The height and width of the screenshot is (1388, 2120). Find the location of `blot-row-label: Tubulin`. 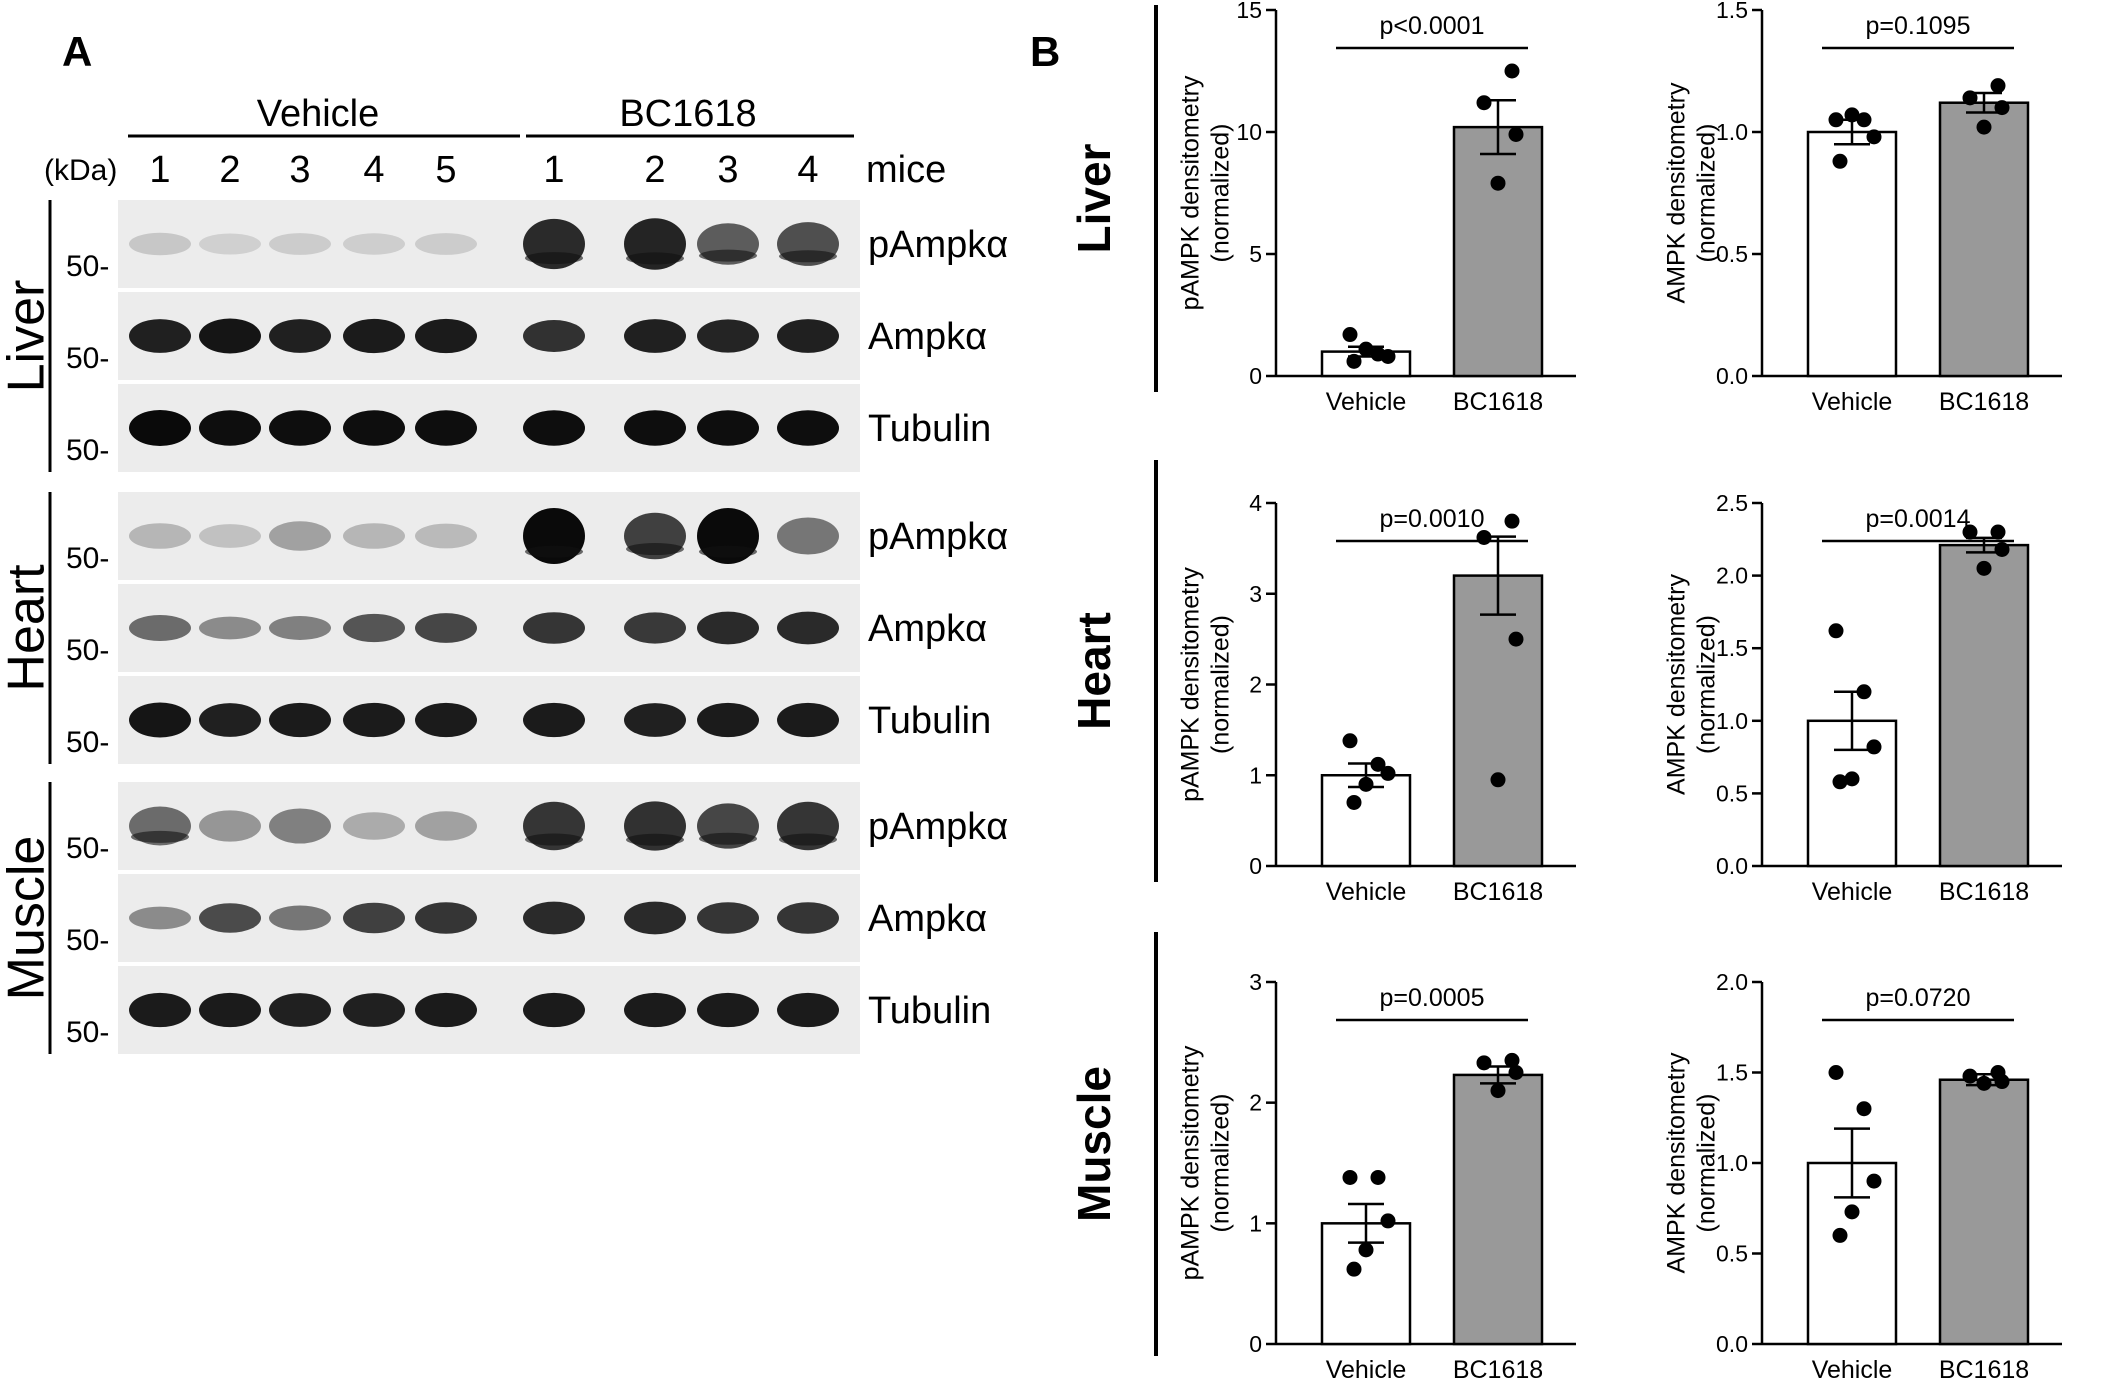

blot-row-label: Tubulin is located at coordinates (929, 1011).